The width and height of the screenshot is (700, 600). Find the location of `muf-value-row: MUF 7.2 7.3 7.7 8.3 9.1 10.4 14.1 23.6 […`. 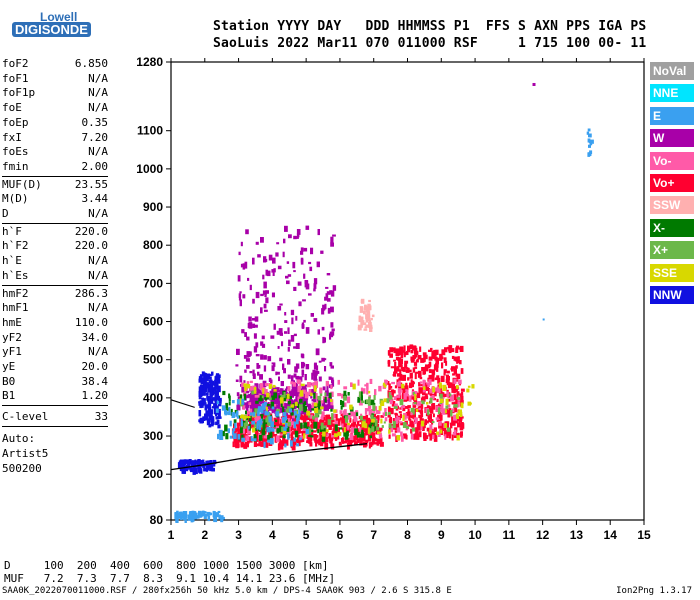

muf-value-row: MUF 7.2 7.3 7.7 8.3 9.1 10.4 14.1 23.6 [… is located at coordinates (170, 578).